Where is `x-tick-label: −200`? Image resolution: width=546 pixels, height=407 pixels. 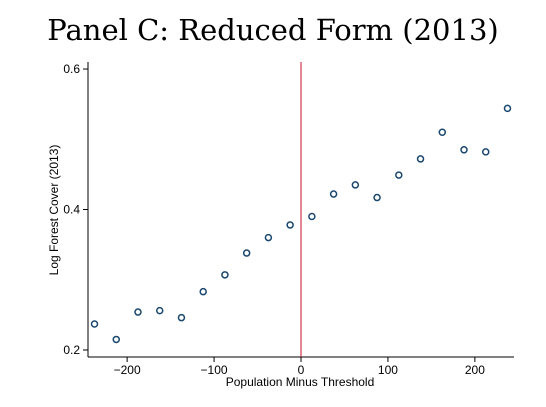 x-tick-label: −200 is located at coordinates (127, 370).